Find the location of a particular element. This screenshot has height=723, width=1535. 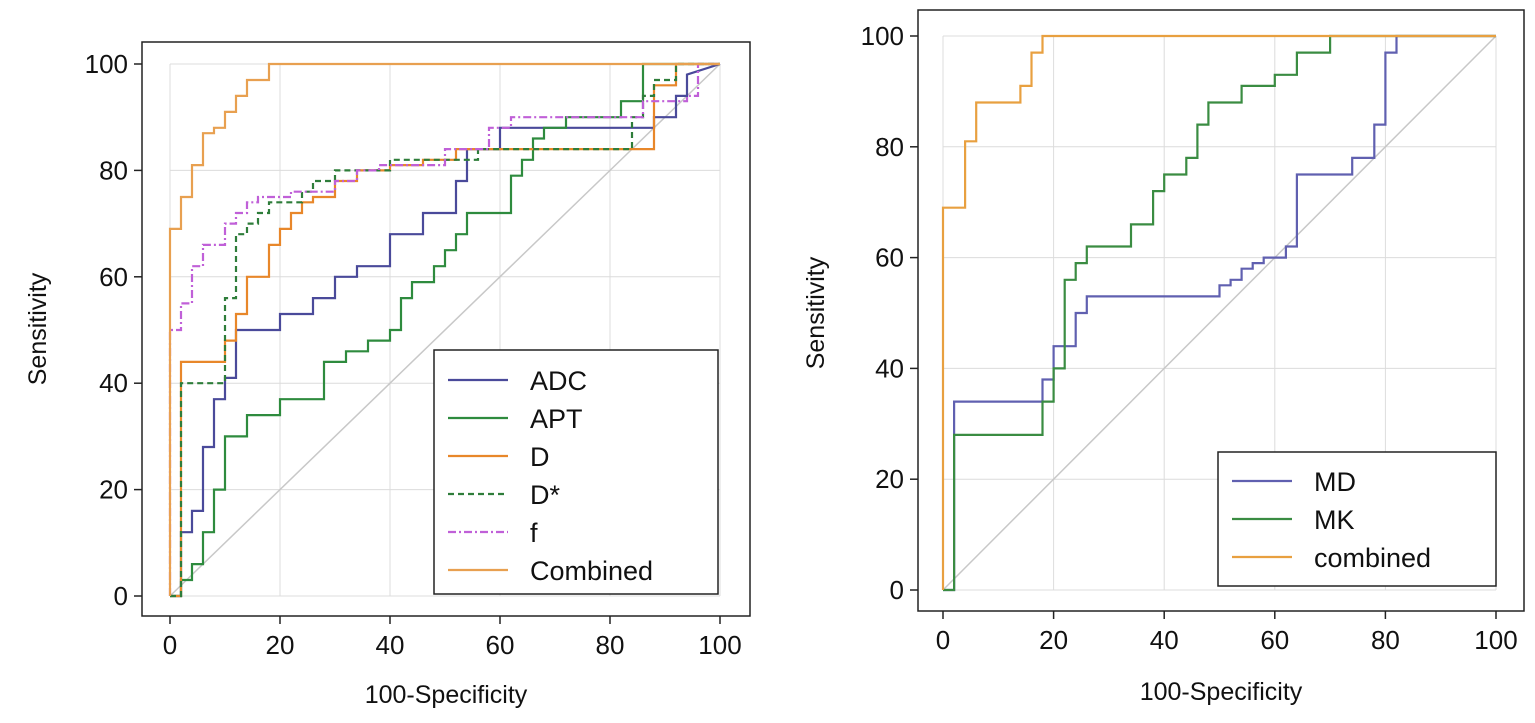

left-y-tick-label-100: 100 is located at coordinates (106, 64).